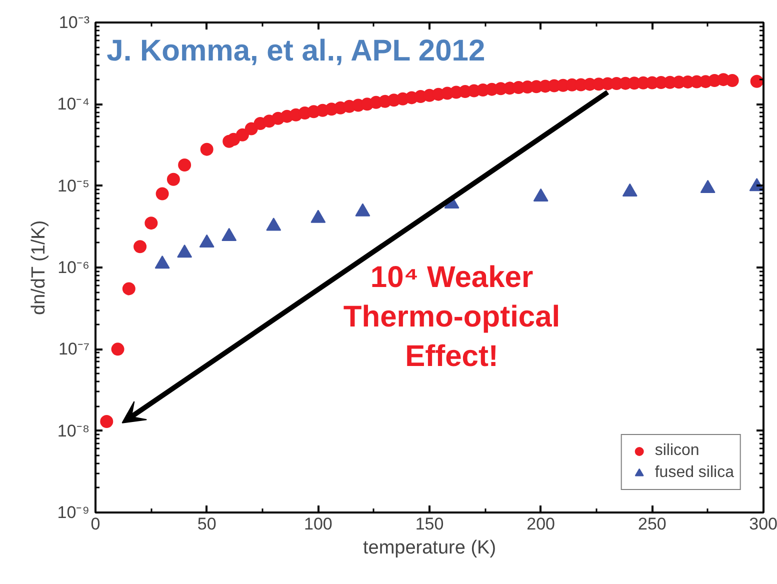 Image resolution: width=777 pixels, height=584 pixels. I want to click on x-tick-label: 200, so click(541, 524).